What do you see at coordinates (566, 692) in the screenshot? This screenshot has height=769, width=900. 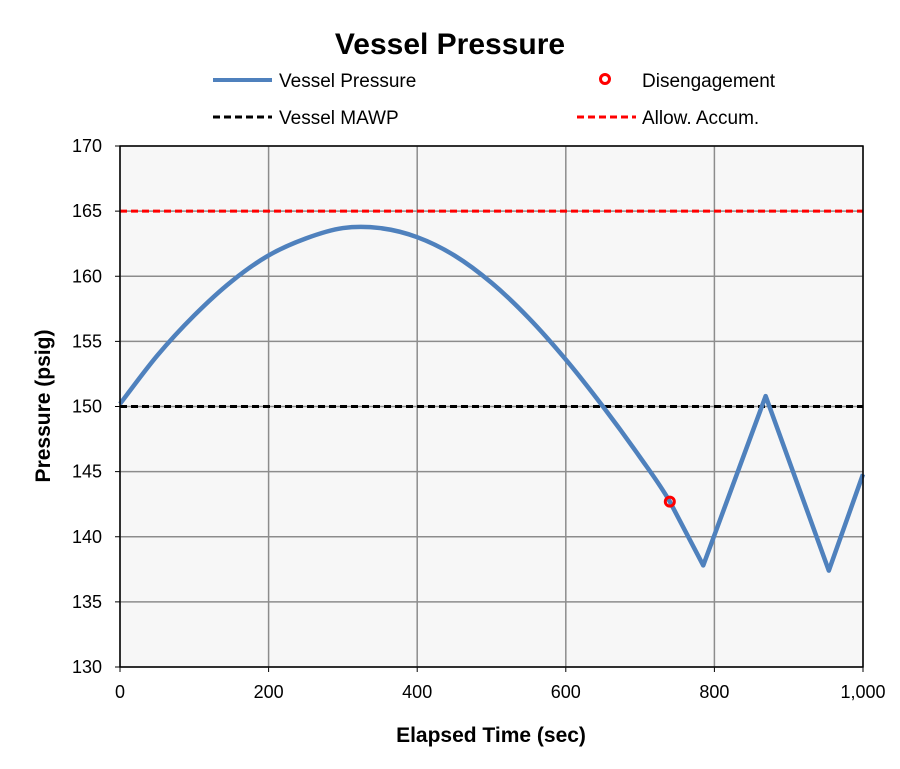 I see `x-tick-label: 600` at bounding box center [566, 692].